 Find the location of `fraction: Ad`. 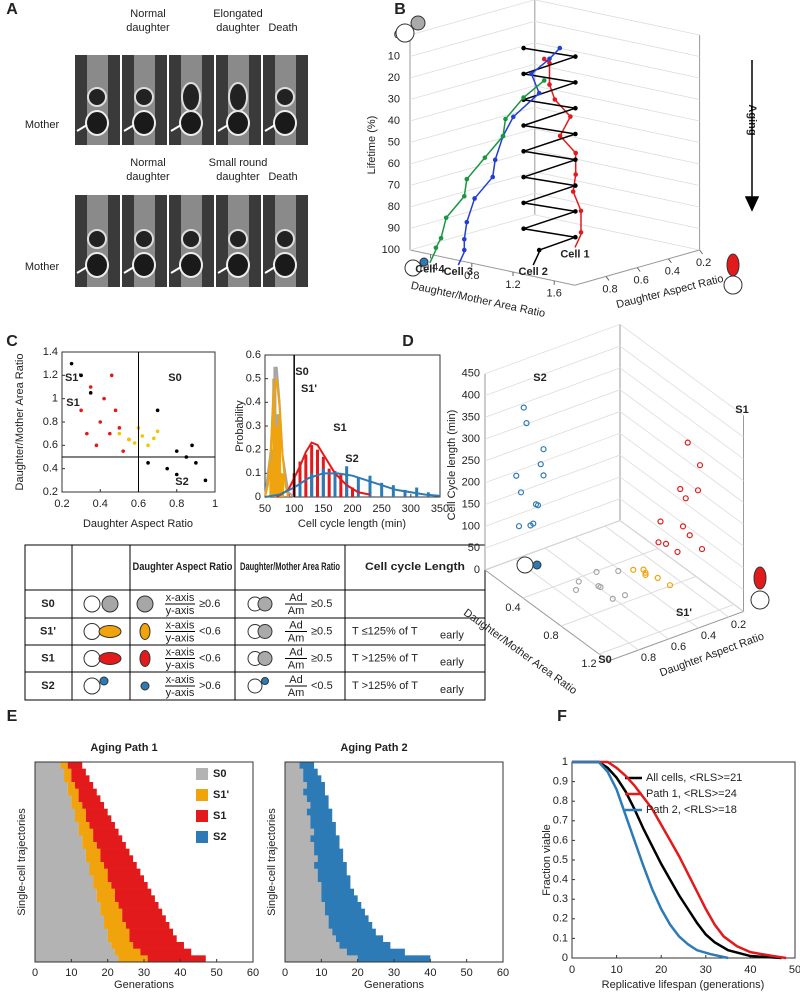

fraction: Ad is located at coordinates (295, 680).